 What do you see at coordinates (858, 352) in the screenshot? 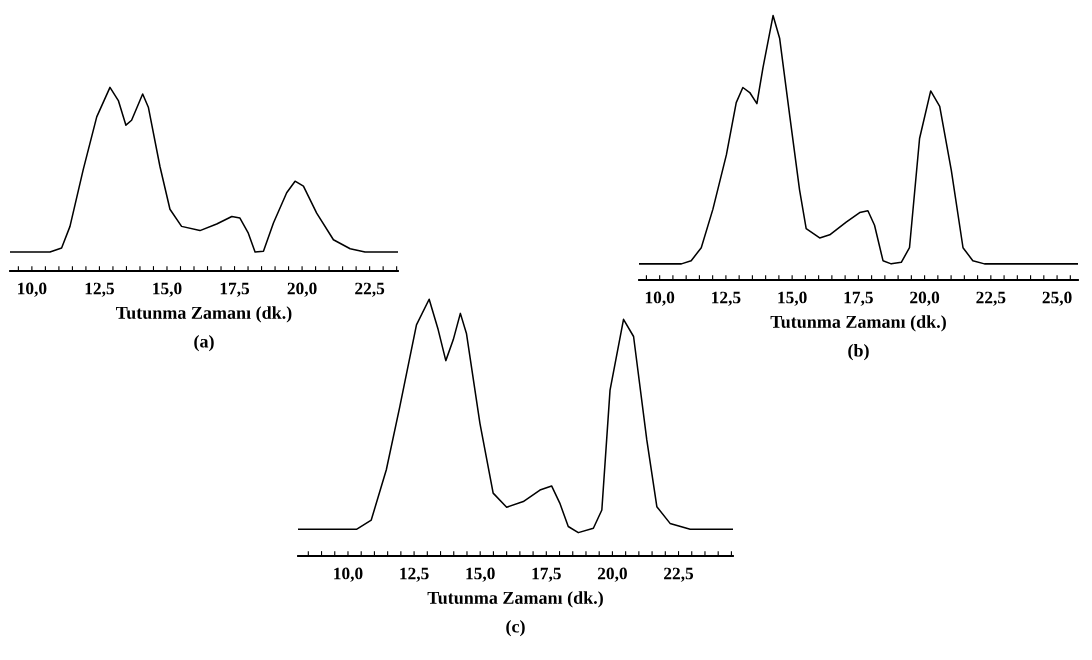
I see `text: (b)` at bounding box center [858, 352].